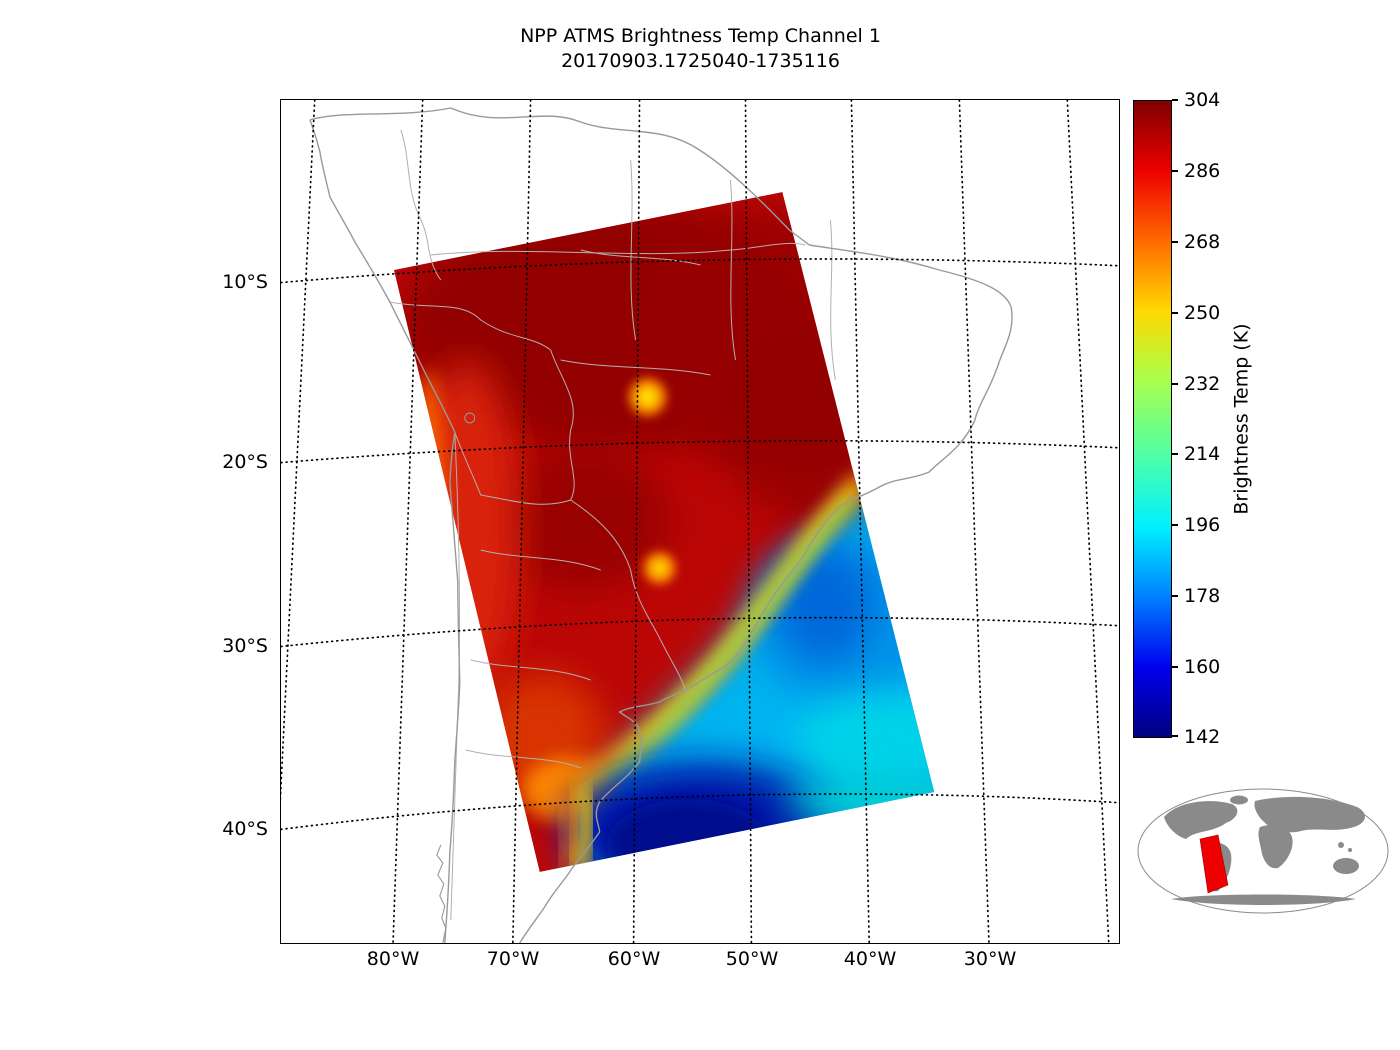  What do you see at coordinates (752, 959) in the screenshot?
I see `longitude-tick-label: 50°W` at bounding box center [752, 959].